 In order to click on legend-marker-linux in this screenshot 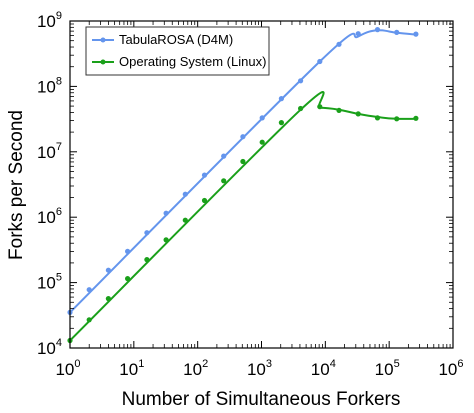, I will do `click(103, 62)`.